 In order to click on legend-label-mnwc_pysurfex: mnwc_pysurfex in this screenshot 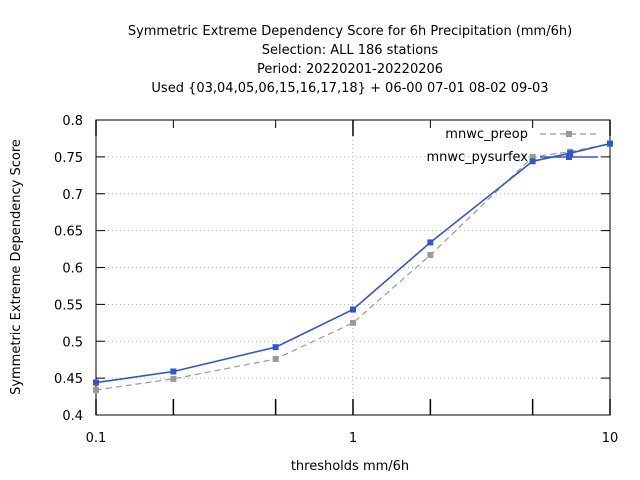, I will do `click(477, 157)`.